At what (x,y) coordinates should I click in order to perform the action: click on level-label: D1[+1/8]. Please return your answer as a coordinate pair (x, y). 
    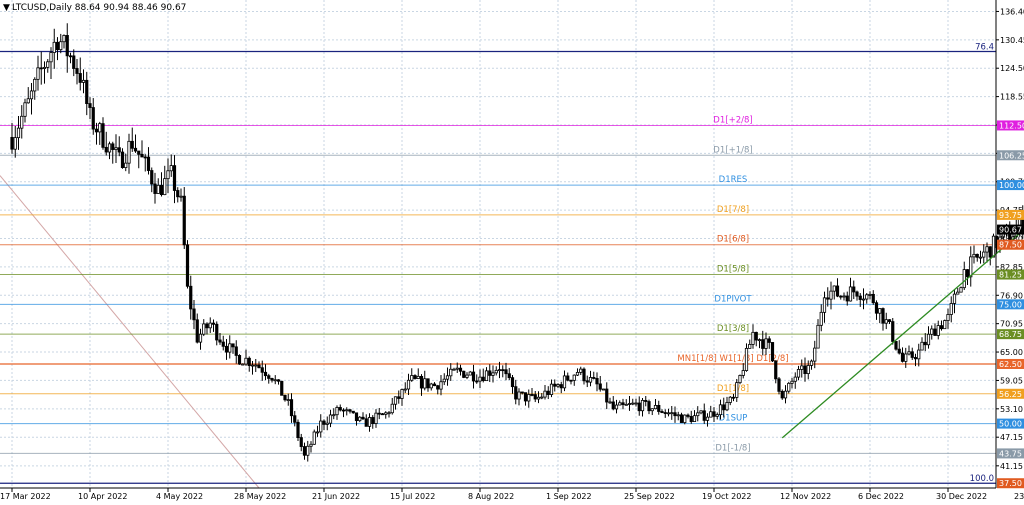
    Looking at the image, I should click on (732, 150).